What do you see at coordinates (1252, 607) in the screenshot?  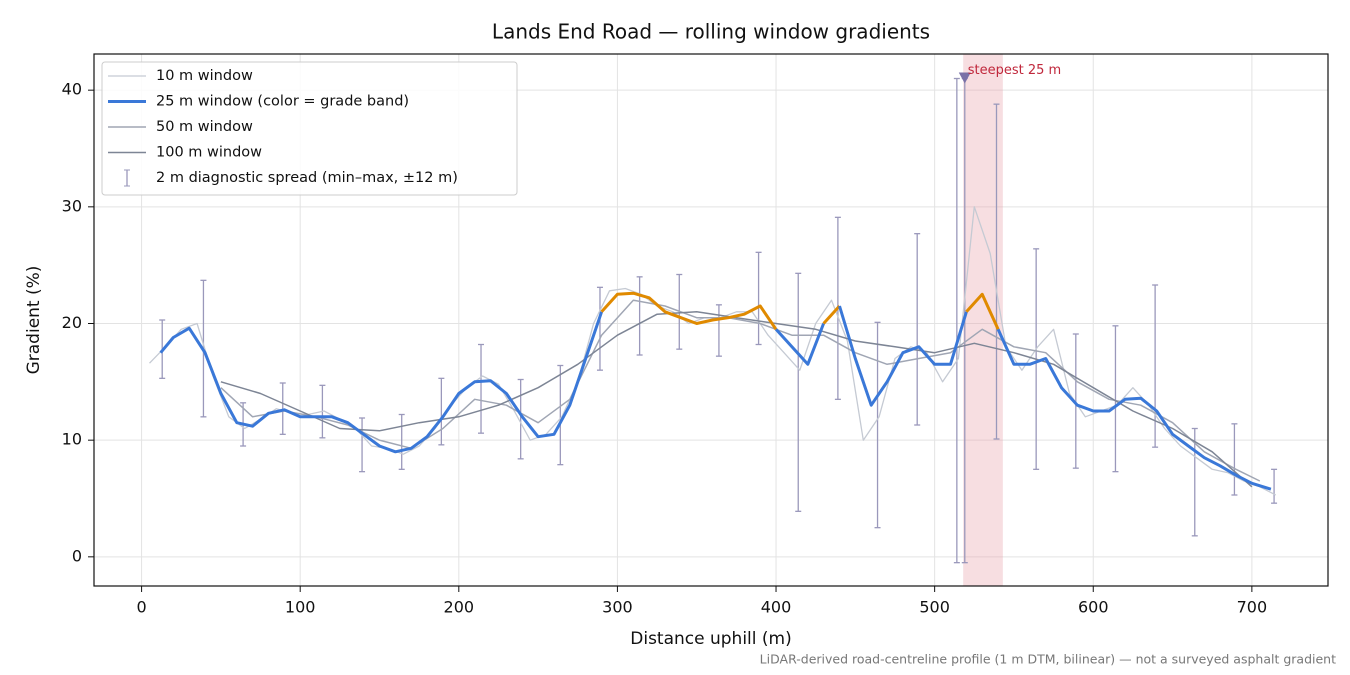 I see `x-tick-label: 700` at bounding box center [1252, 607].